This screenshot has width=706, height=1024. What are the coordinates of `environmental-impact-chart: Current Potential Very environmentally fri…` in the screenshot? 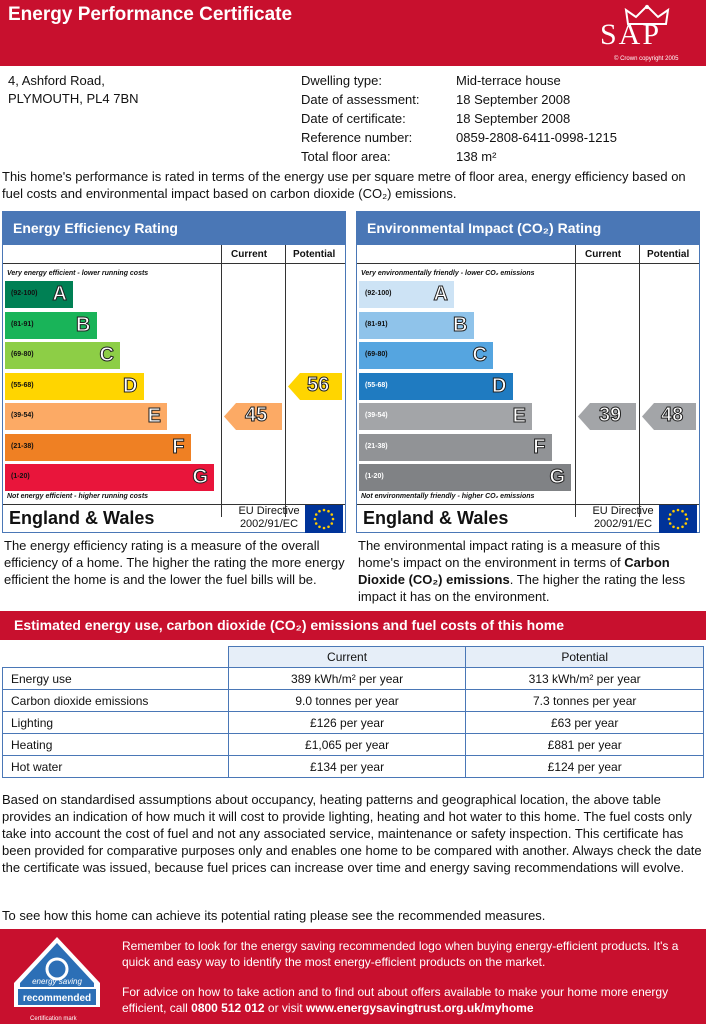 It's located at (528, 389).